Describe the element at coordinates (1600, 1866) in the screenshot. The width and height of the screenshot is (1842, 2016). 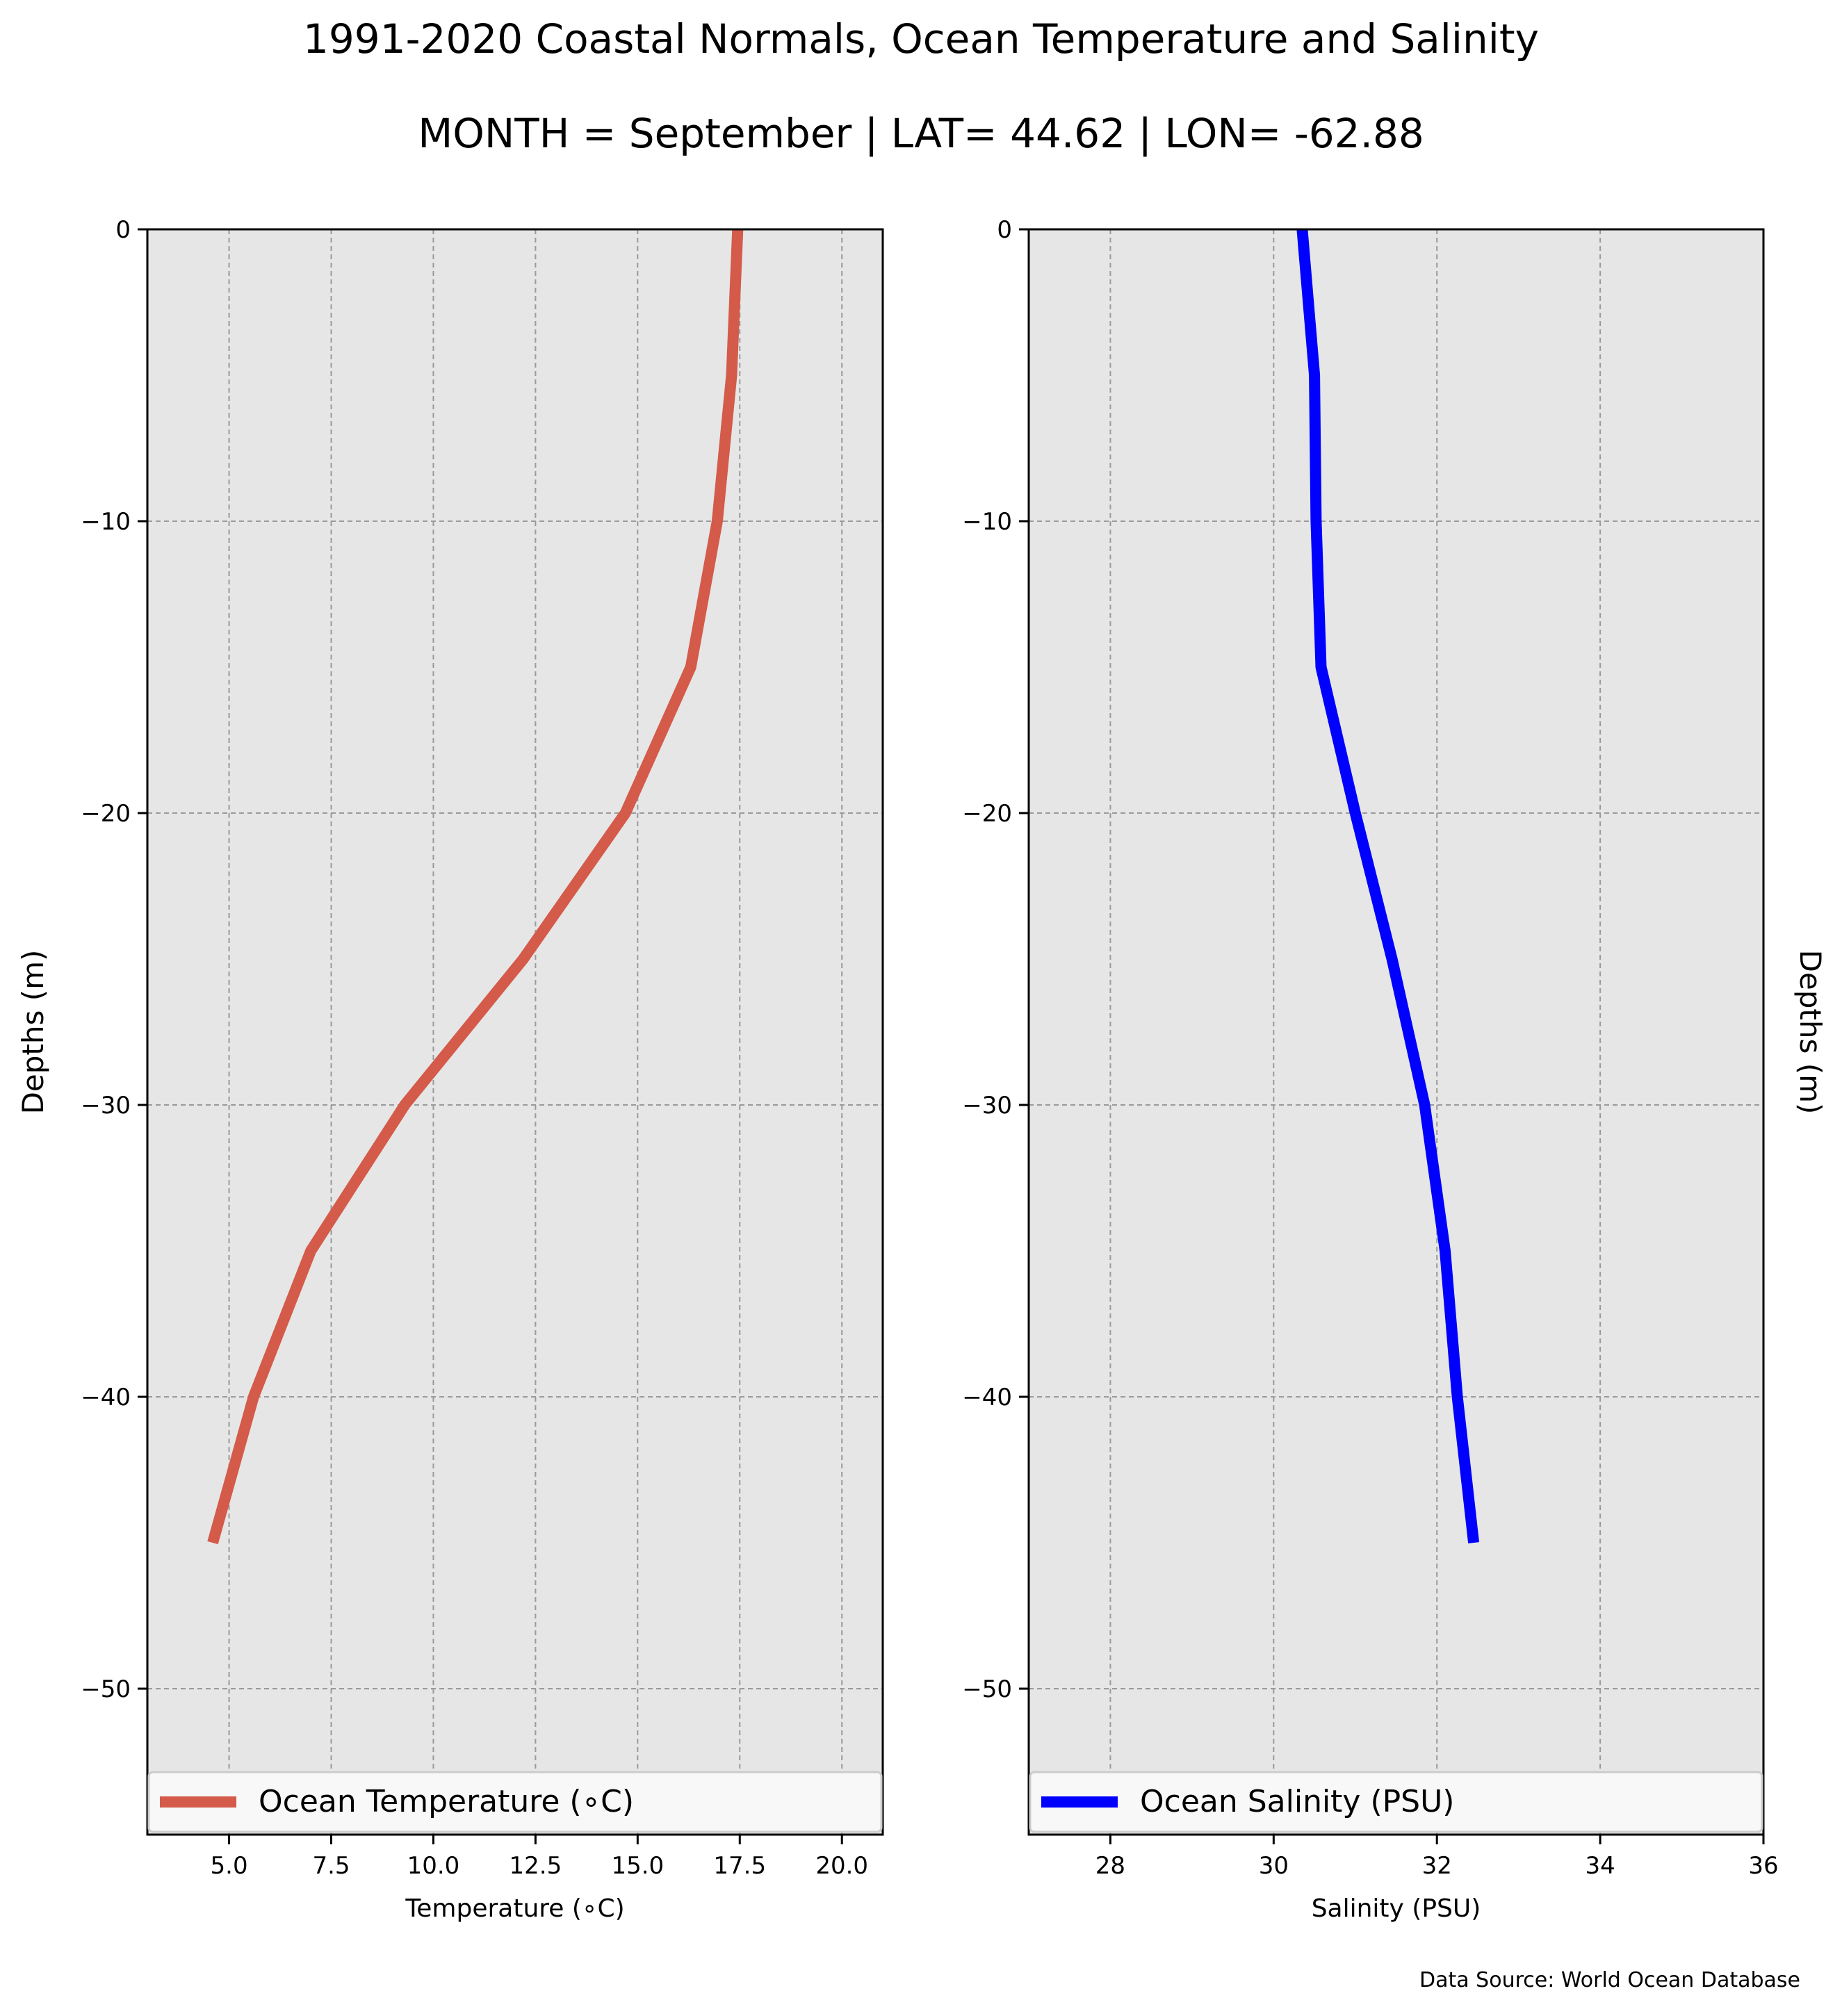
I see `panel2-x-tick-label: 34` at that location.